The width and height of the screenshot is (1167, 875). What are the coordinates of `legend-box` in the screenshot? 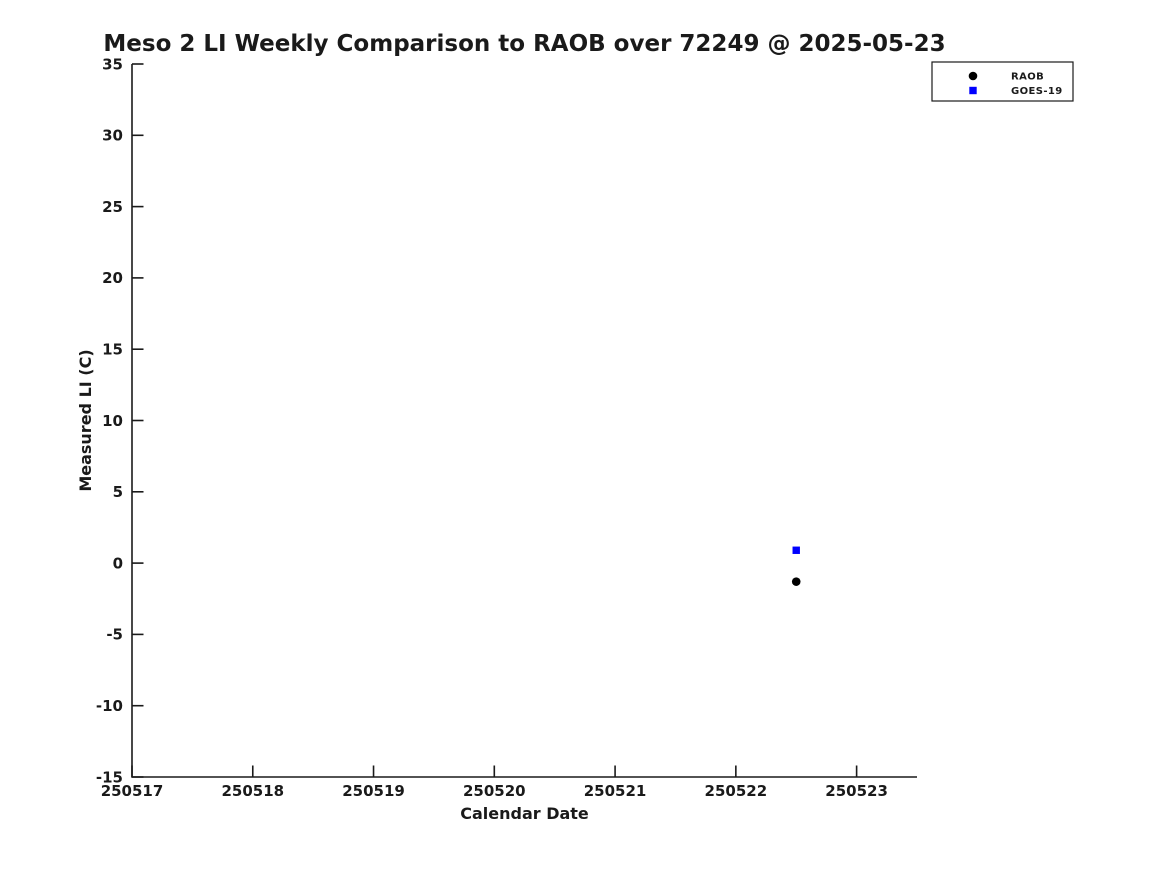 It's located at (1002, 81).